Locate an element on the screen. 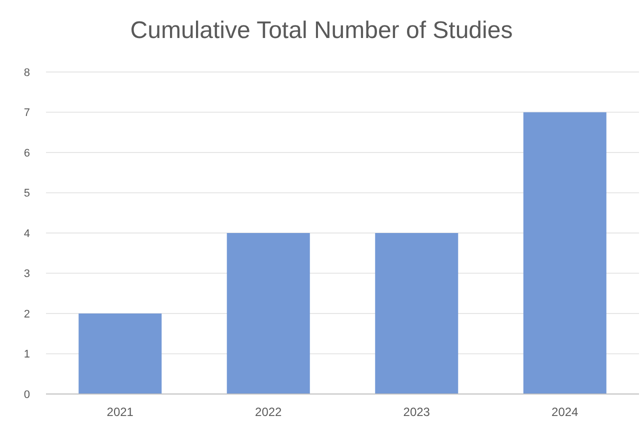 The width and height of the screenshot is (643, 428). x-tick-label: 2022 is located at coordinates (268, 412).